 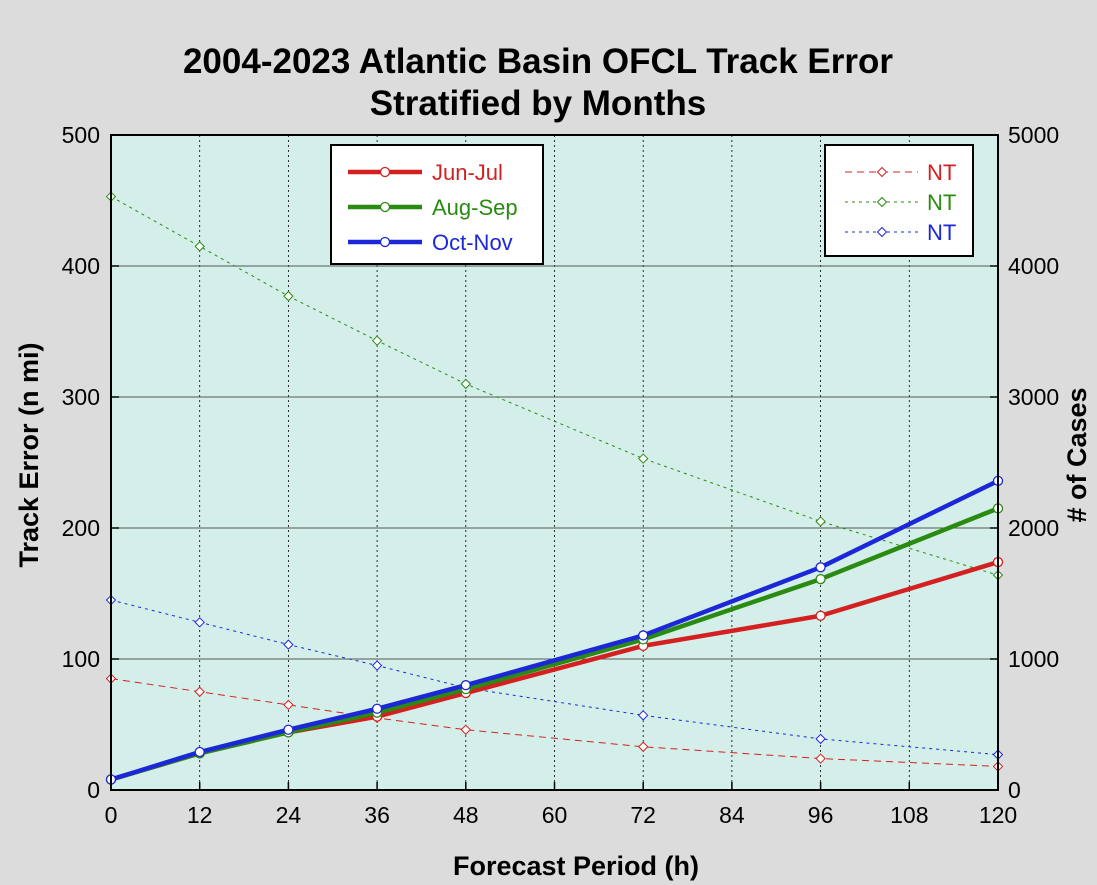 What do you see at coordinates (377, 815) in the screenshot?
I see `x-tick-label: 36` at bounding box center [377, 815].